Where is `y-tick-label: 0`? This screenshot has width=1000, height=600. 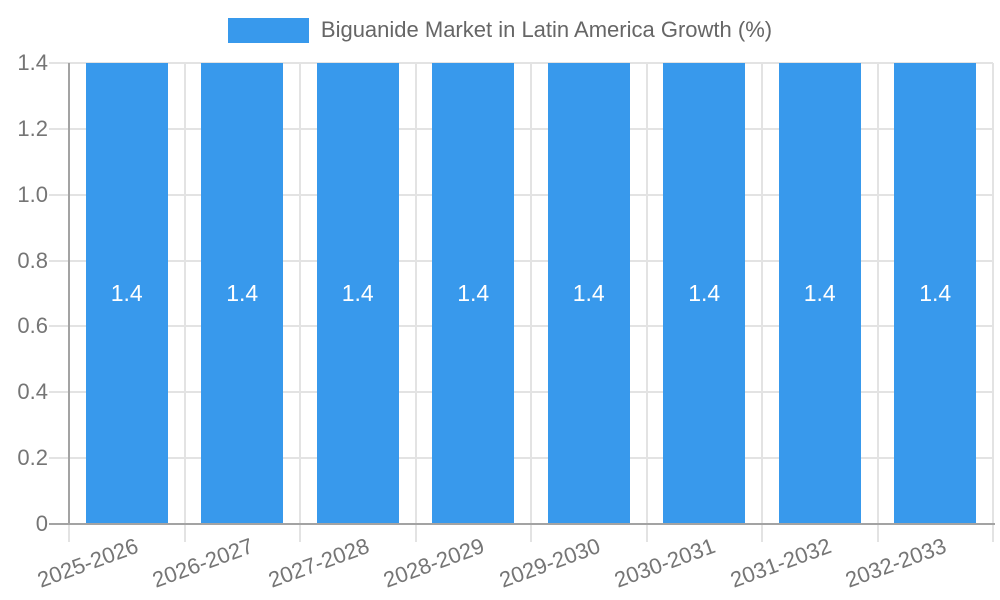 y-tick-label: 0 is located at coordinates (41, 523).